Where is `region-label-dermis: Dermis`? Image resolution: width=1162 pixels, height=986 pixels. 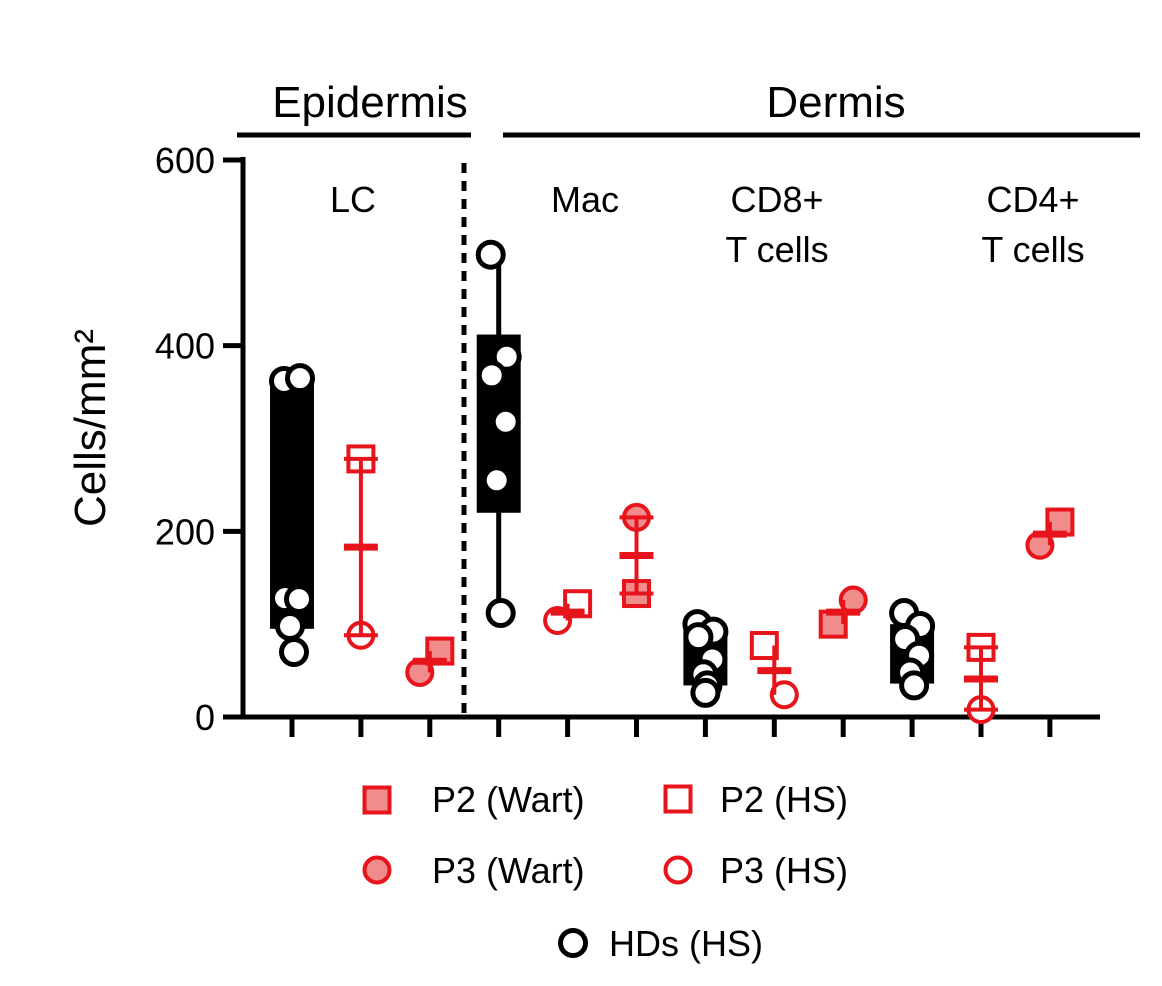 region-label-dermis: Dermis is located at coordinates (835, 102).